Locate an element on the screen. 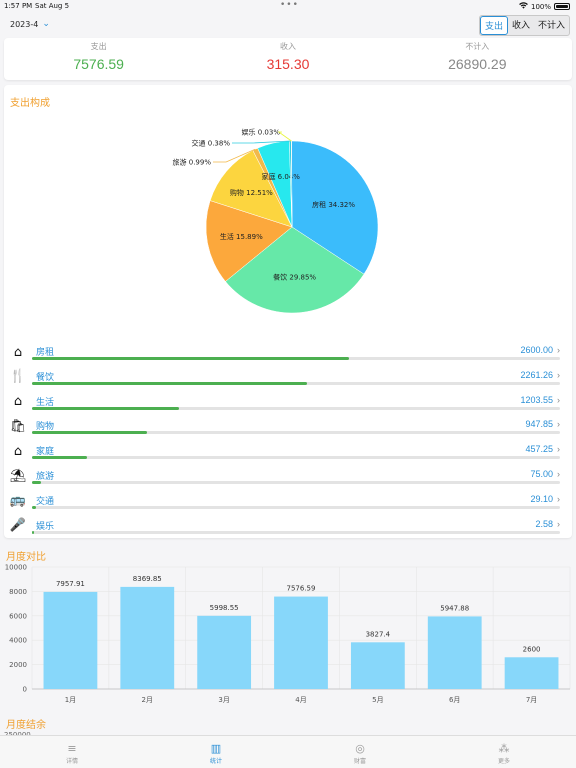  house-percent-icon: ⌂ is located at coordinates (18, 402).